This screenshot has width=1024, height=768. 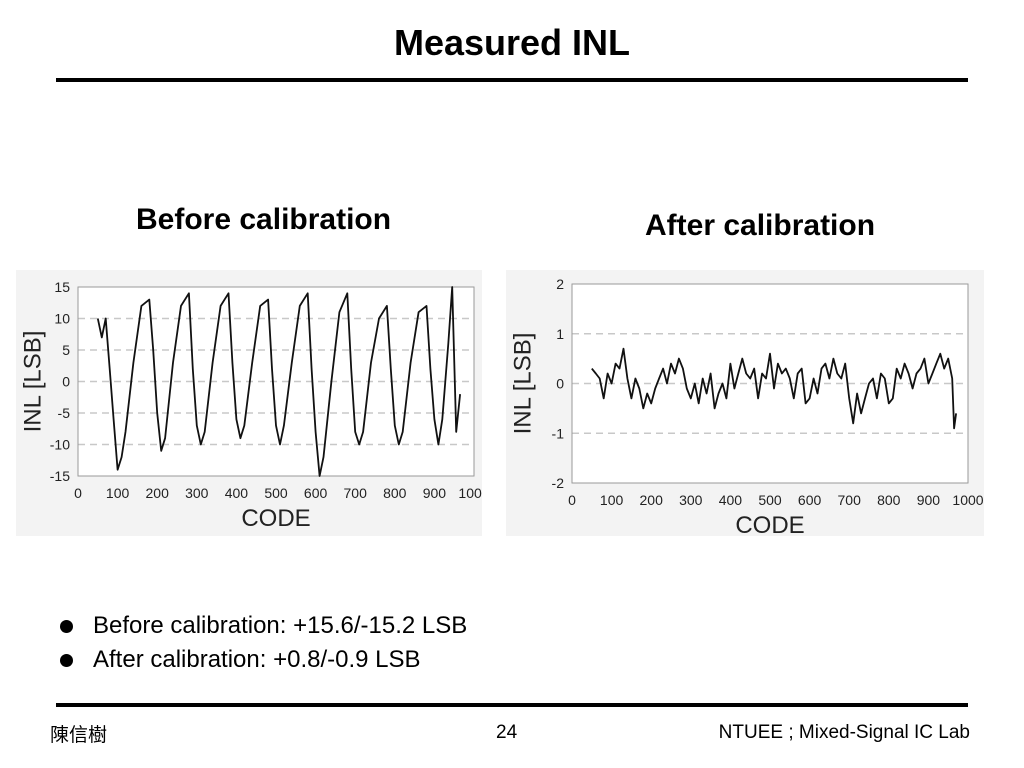 I want to click on footer-author: 陳信樹, so click(x=79, y=735).